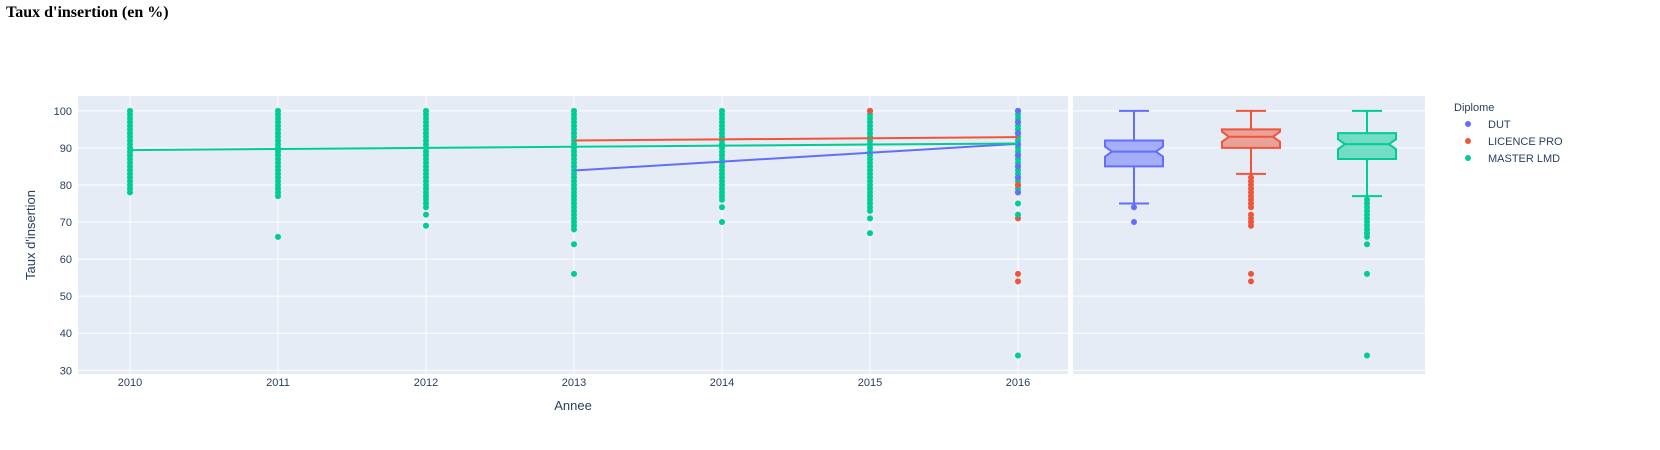 This screenshot has height=450, width=1660. I want to click on y-tick-label: 60, so click(66, 260).